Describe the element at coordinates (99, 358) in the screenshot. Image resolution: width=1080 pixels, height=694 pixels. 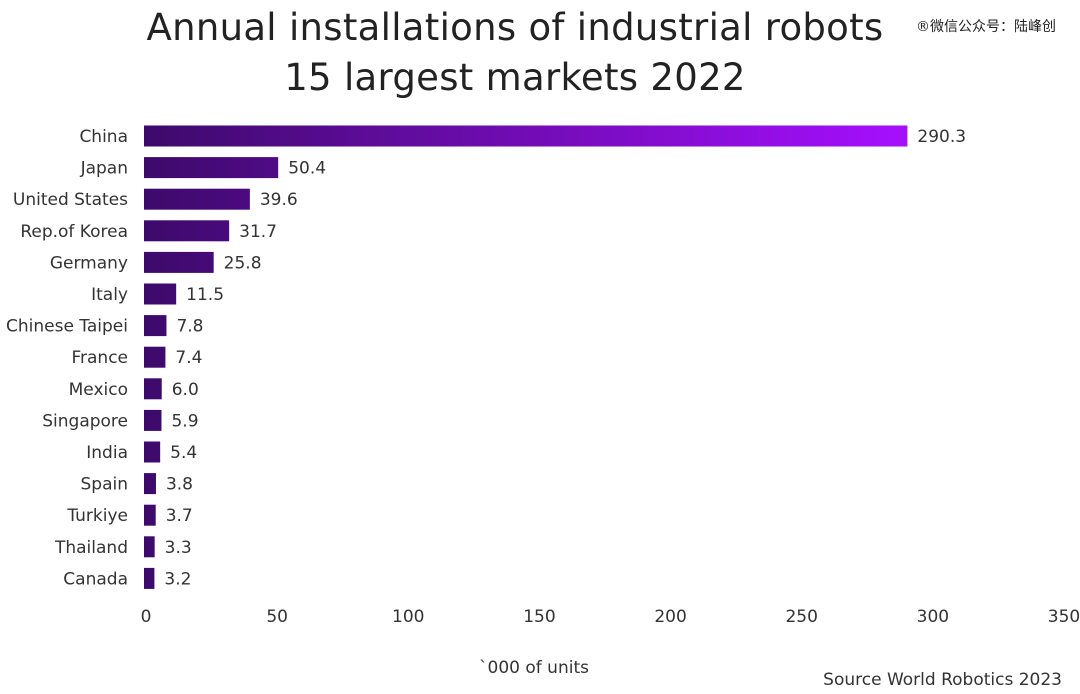
I see `category-label: France` at that location.